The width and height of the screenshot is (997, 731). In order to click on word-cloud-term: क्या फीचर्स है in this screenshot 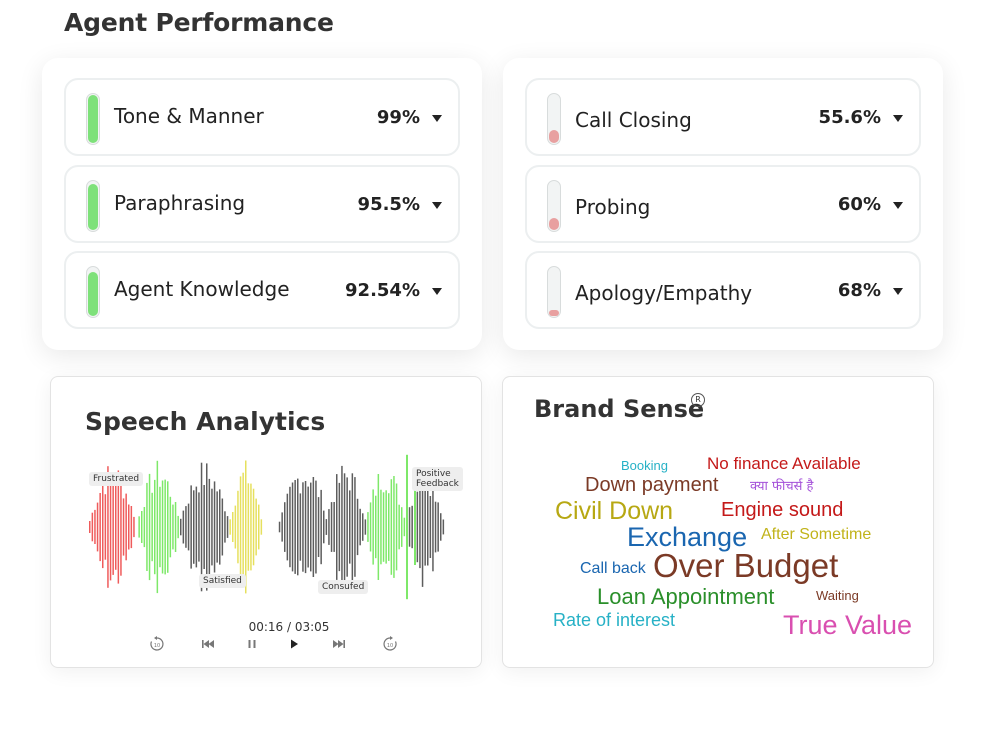, I will do `click(782, 486)`.